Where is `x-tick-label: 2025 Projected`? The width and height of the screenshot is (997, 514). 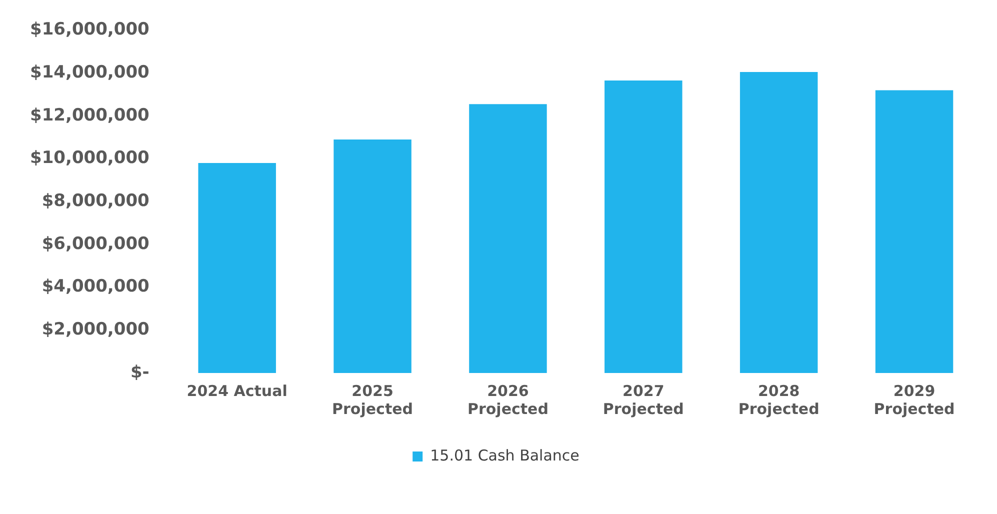 x-tick-label: 2025 Projected is located at coordinates (373, 400).